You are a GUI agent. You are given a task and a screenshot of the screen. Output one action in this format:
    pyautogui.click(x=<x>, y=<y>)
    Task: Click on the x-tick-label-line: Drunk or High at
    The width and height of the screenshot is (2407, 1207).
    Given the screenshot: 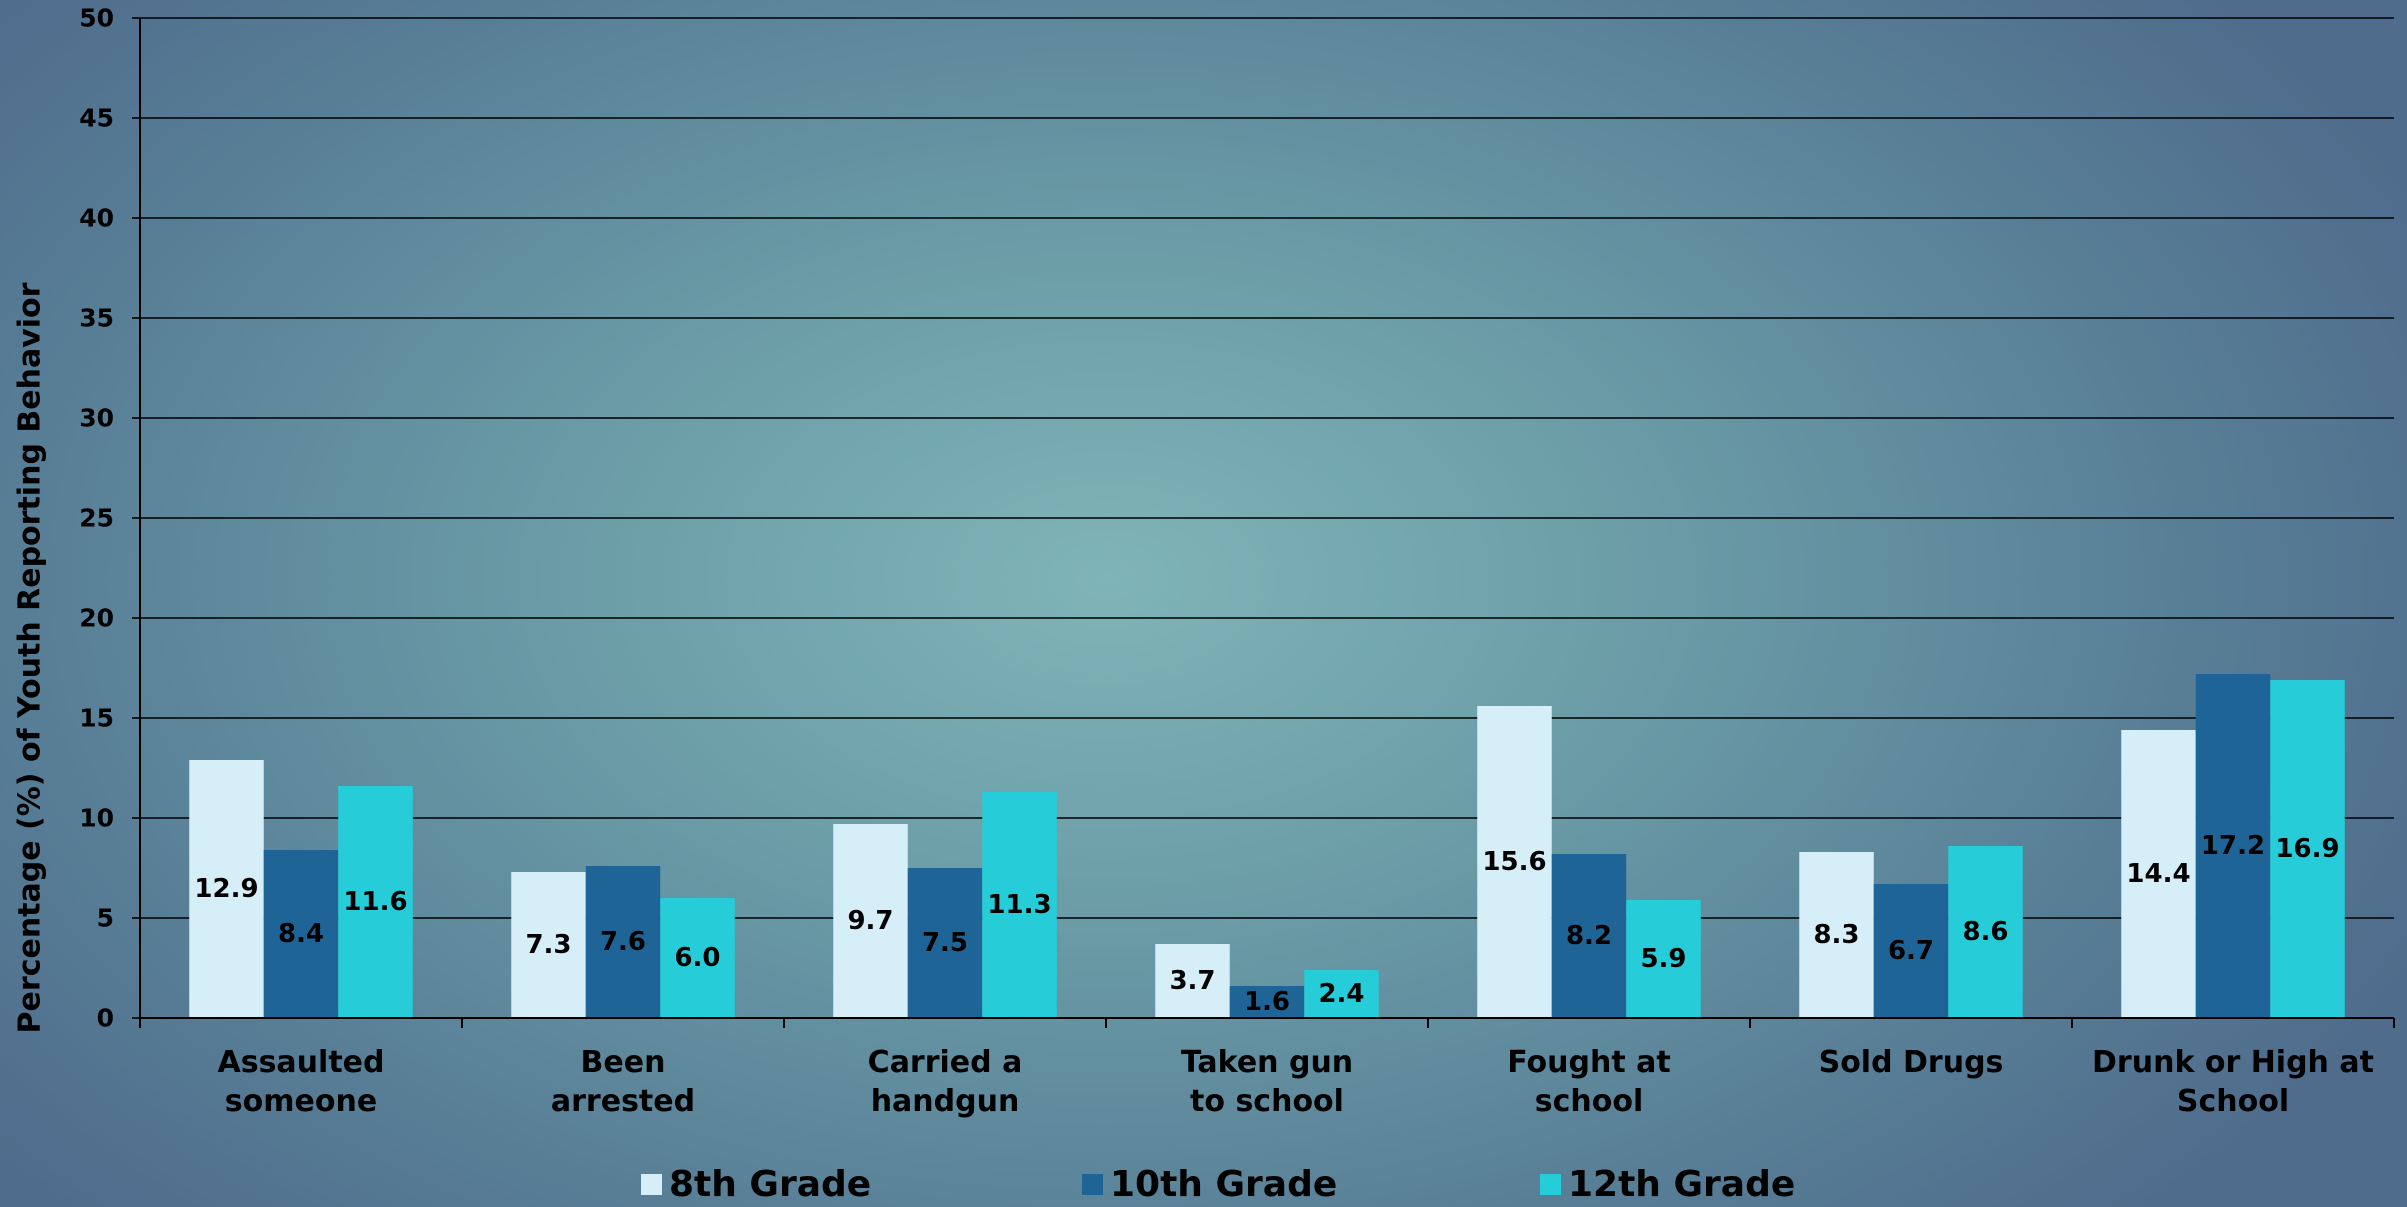 What is the action you would take?
    pyautogui.click(x=2233, y=1062)
    